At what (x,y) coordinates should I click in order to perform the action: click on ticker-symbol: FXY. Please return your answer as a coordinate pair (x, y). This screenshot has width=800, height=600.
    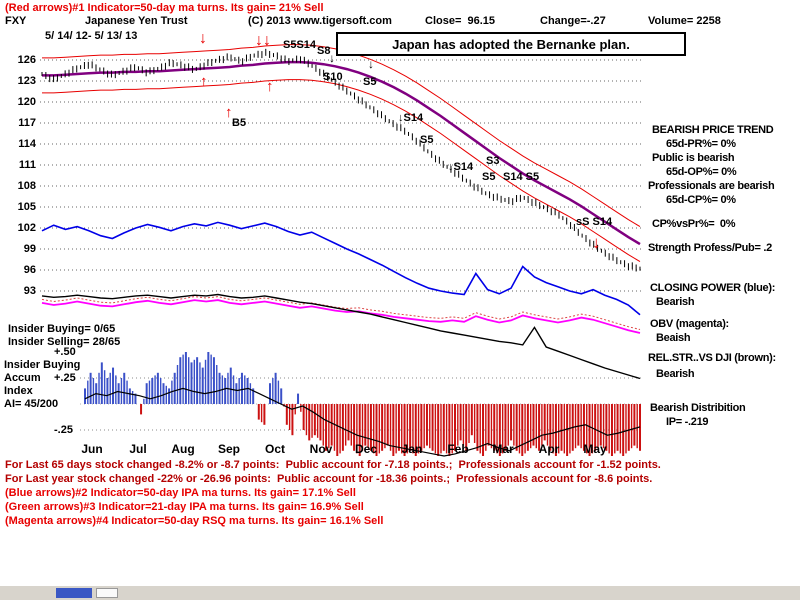
    Looking at the image, I should click on (16, 21).